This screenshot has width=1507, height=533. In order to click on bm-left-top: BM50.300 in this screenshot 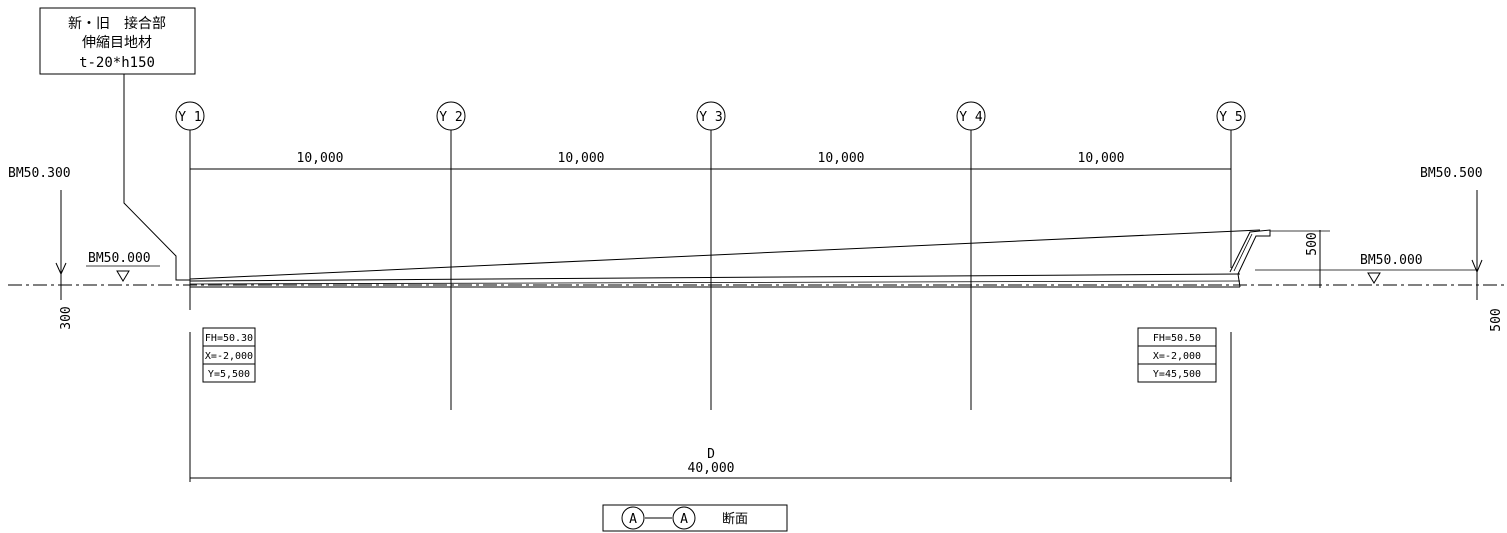, I will do `click(39, 173)`.